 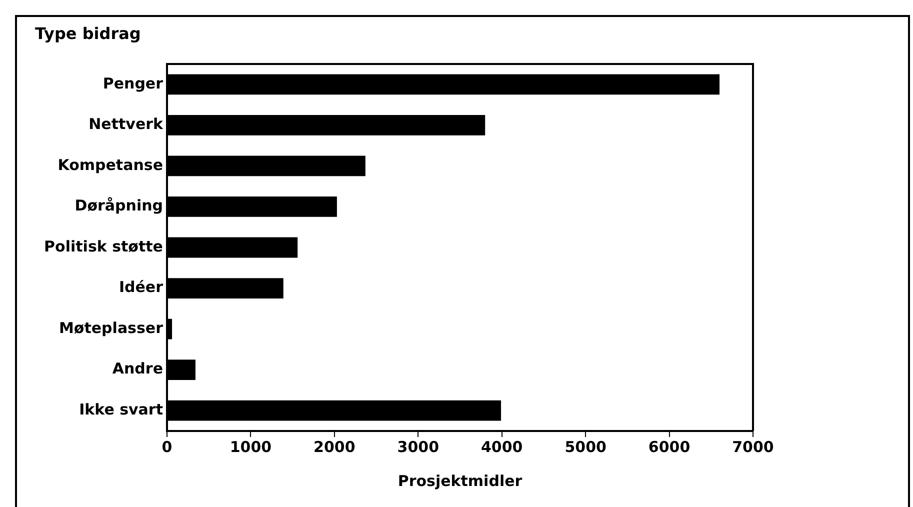 What do you see at coordinates (126, 124) in the screenshot?
I see `y-tick-label: Nettverk` at bounding box center [126, 124].